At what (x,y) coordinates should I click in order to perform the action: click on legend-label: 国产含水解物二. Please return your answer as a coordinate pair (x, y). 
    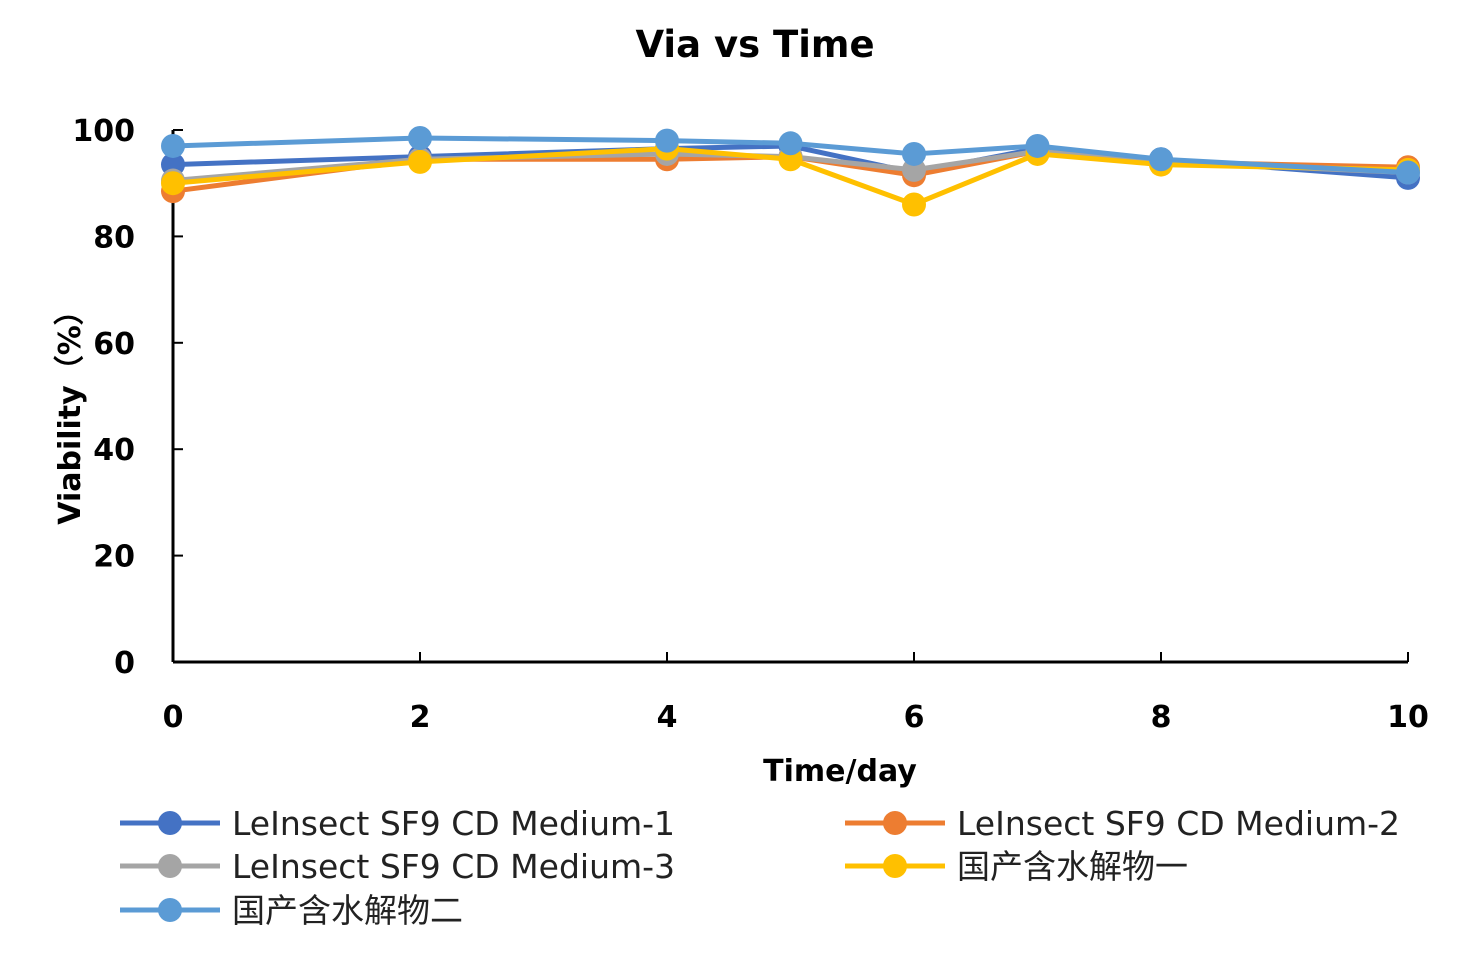
    Looking at the image, I should click on (347, 910).